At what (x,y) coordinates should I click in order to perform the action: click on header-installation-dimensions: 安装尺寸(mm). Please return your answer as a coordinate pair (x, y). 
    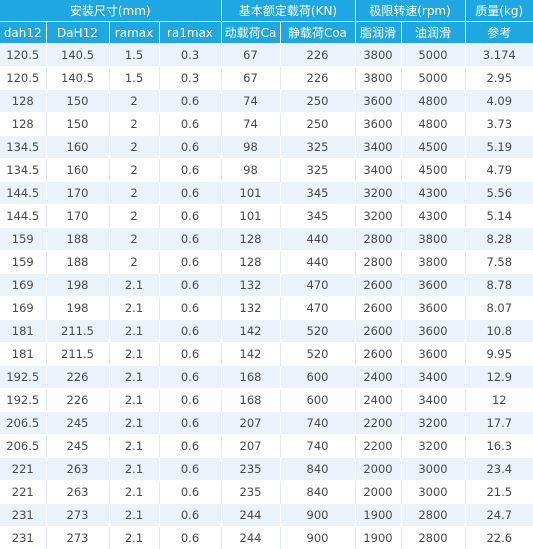
    Looking at the image, I should click on (110, 11).